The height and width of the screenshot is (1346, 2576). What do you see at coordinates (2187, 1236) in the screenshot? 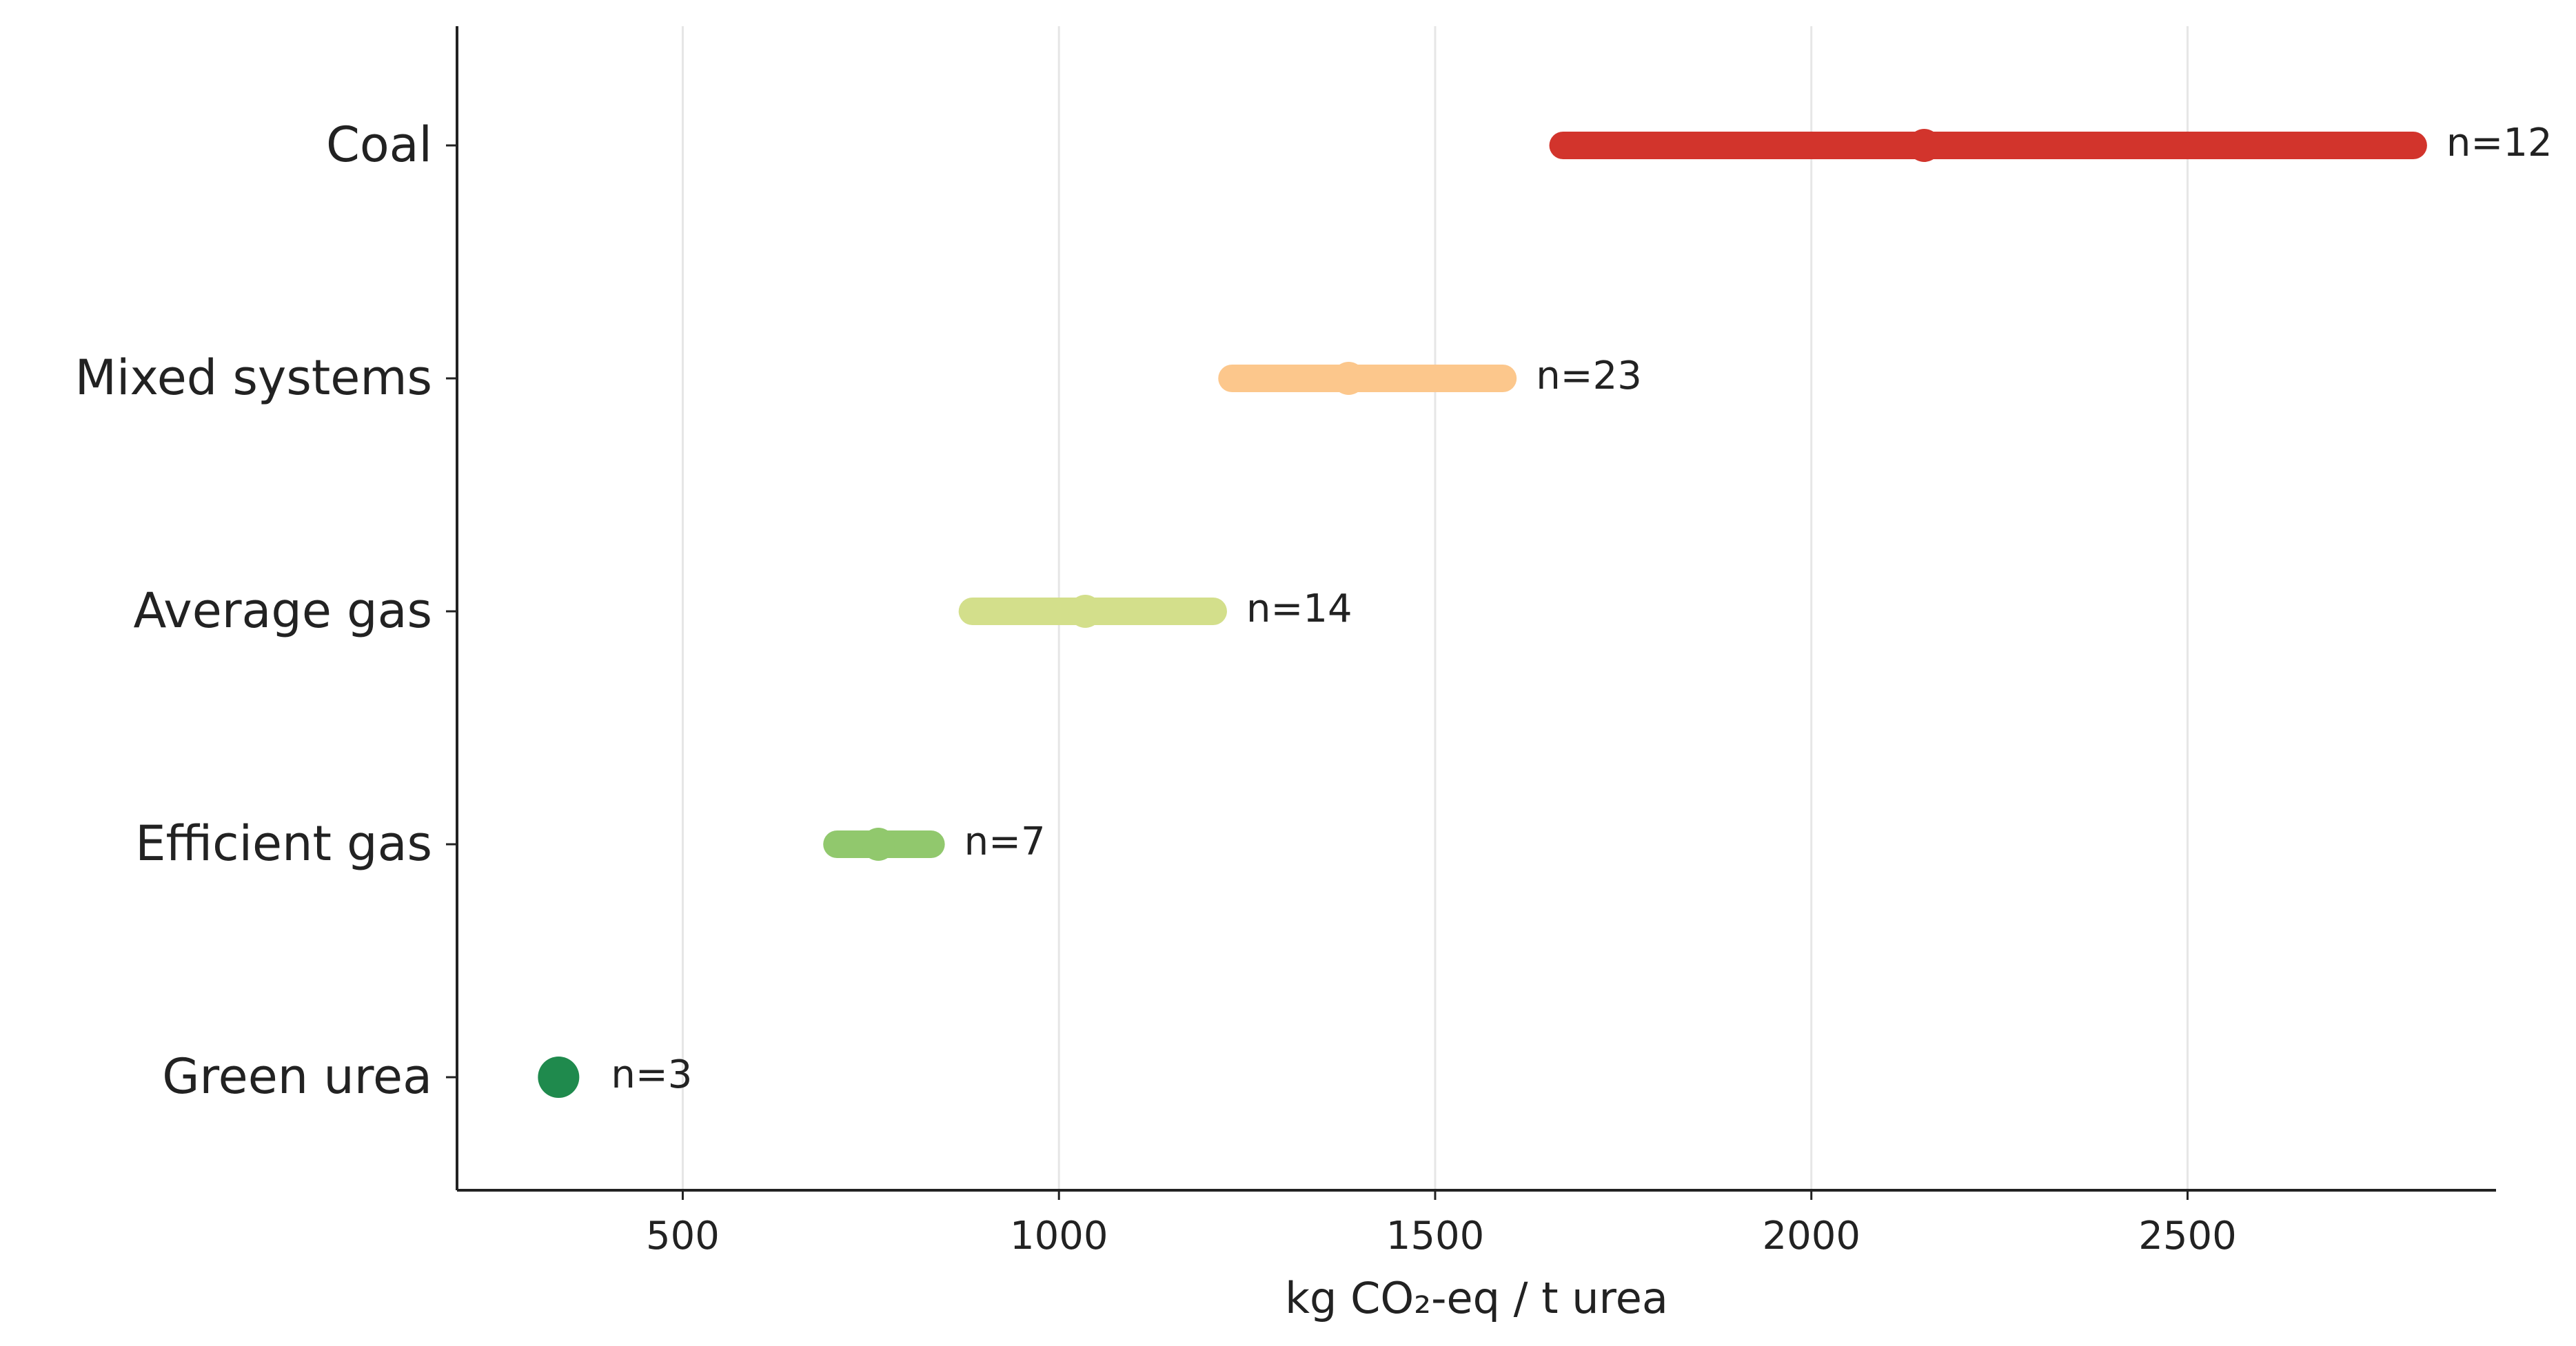
I see `x-tick-label: 2500` at bounding box center [2187, 1236].